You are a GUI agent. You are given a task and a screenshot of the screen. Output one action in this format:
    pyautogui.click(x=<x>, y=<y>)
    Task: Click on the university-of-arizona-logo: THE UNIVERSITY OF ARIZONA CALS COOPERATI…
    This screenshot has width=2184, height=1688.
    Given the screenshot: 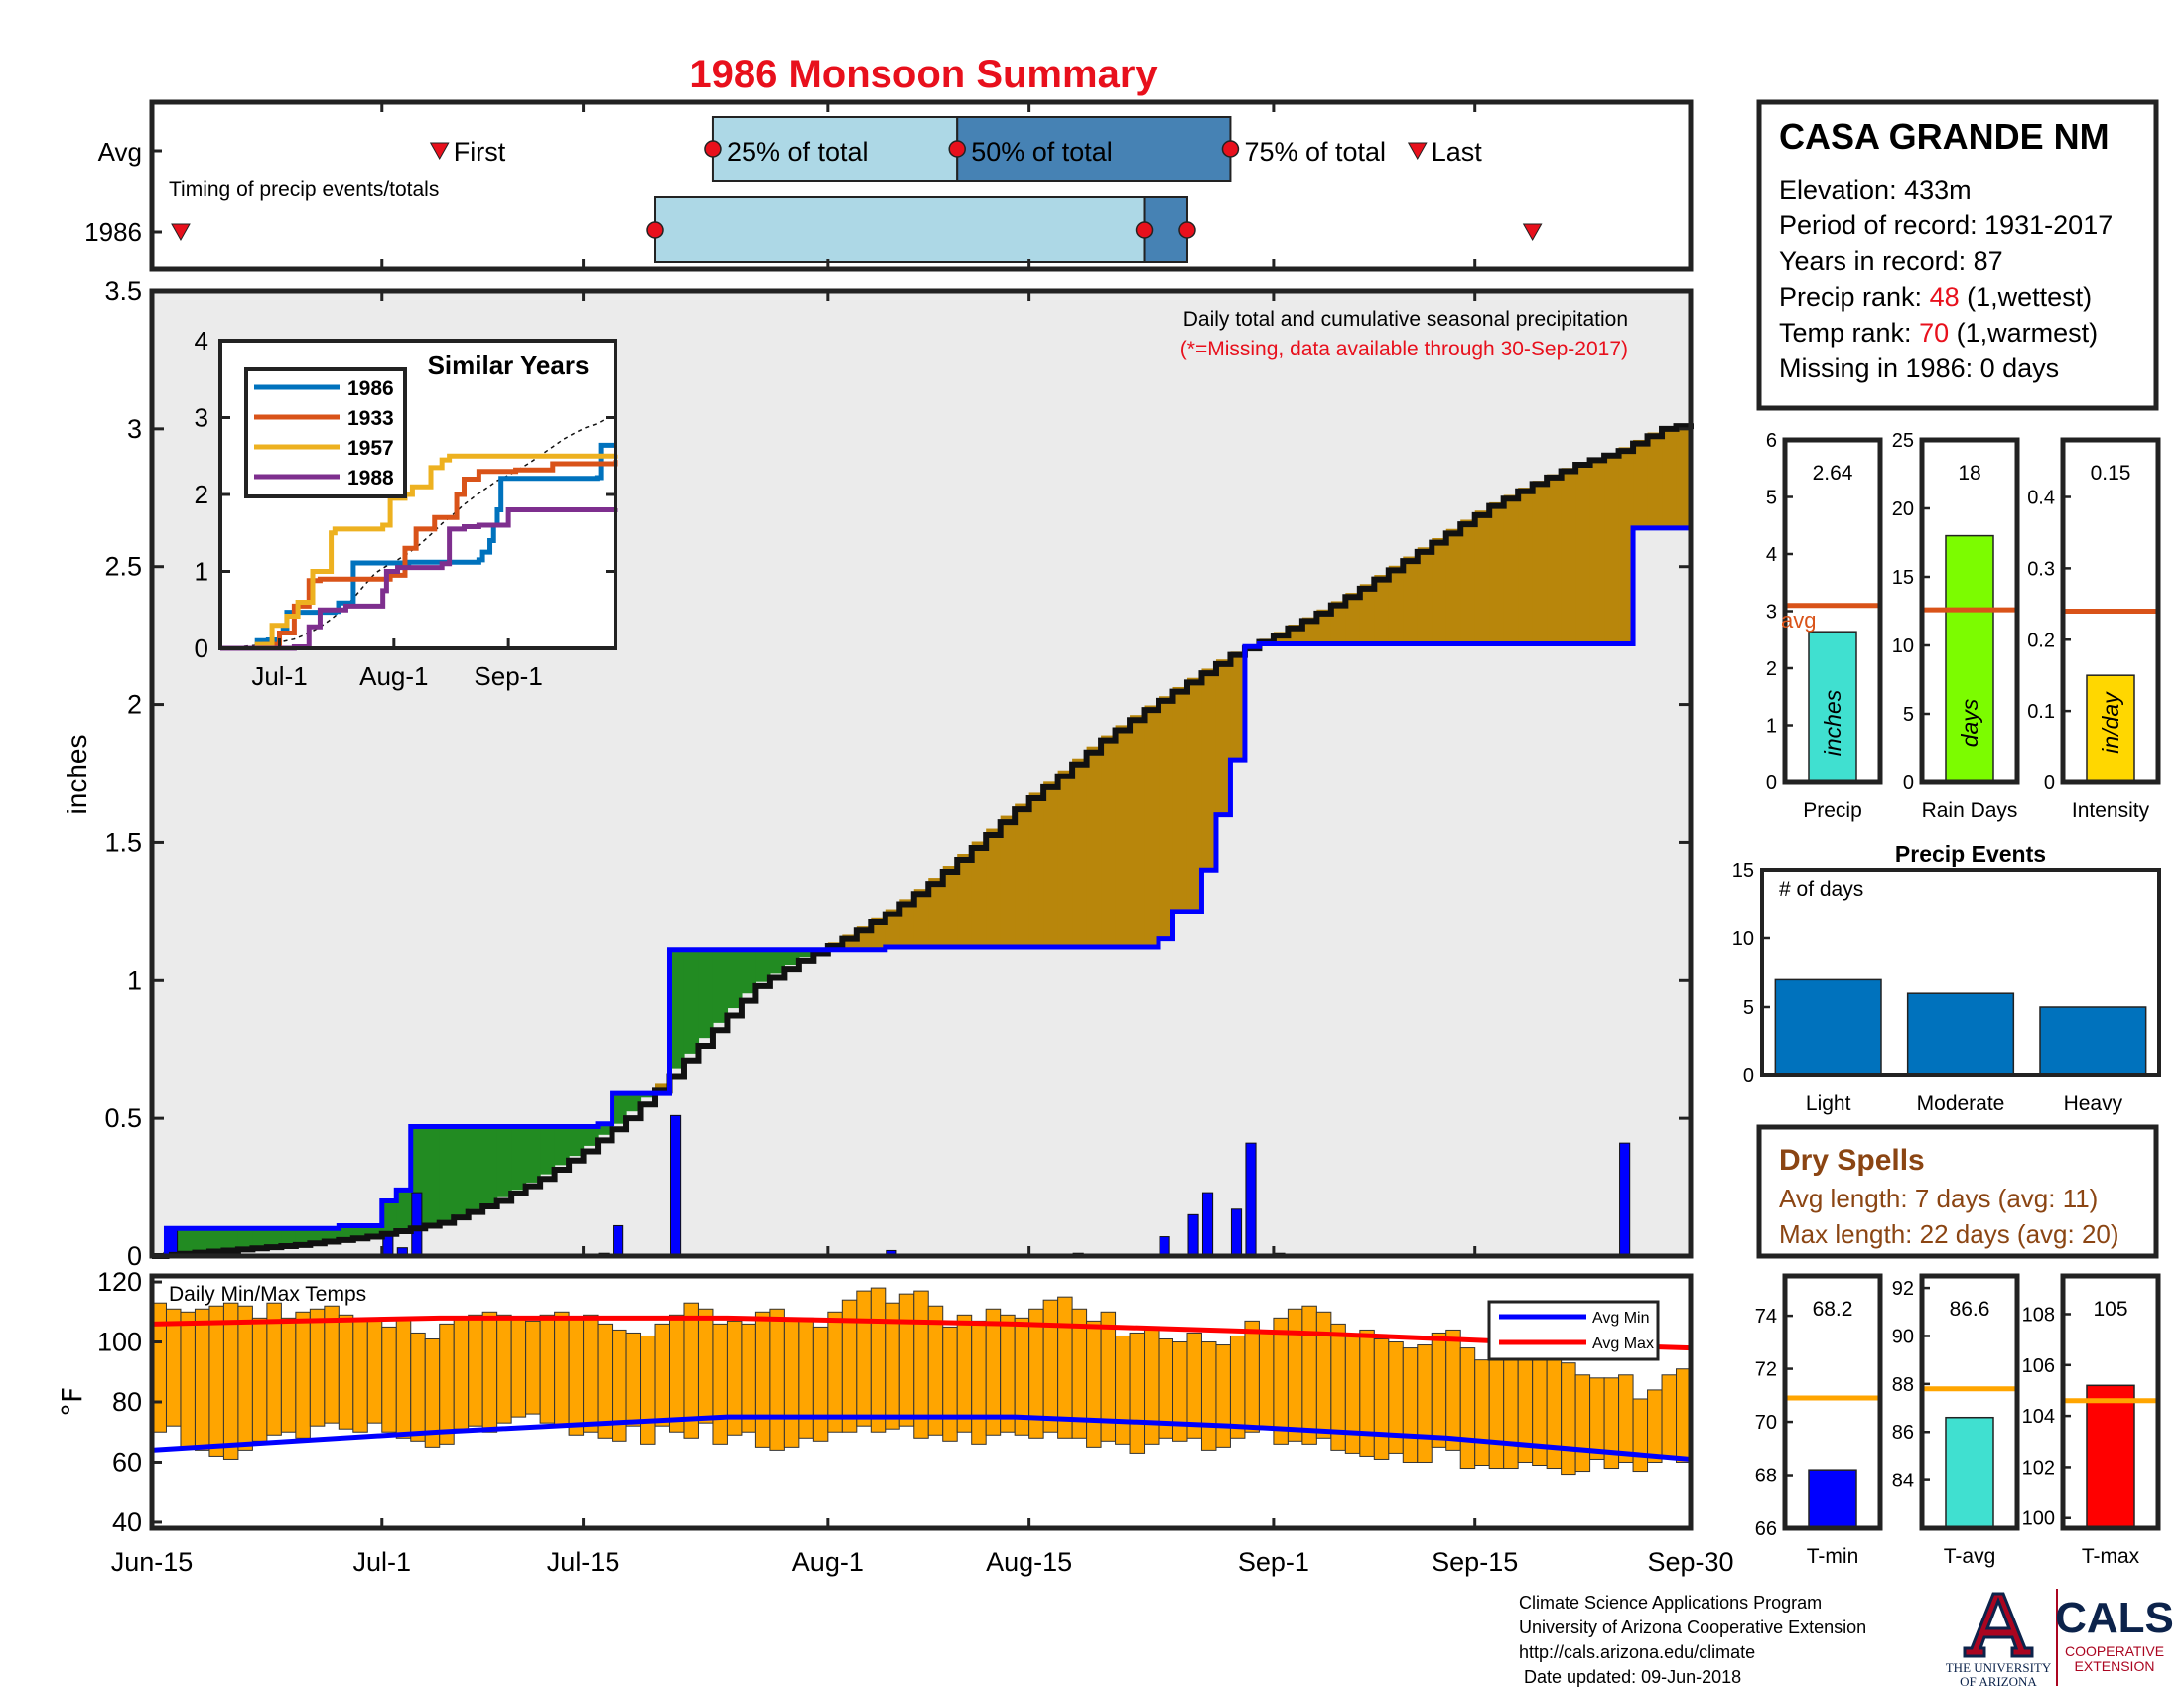 What is the action you would take?
    pyautogui.click(x=2060, y=1638)
    